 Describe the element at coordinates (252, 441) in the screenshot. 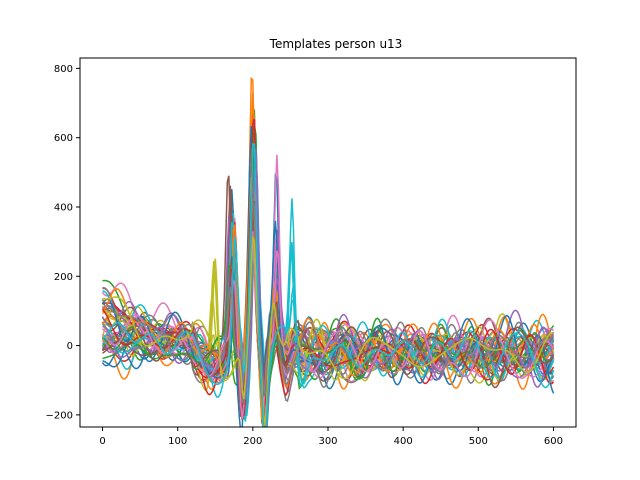

I see `x-tick-label: 200` at that location.